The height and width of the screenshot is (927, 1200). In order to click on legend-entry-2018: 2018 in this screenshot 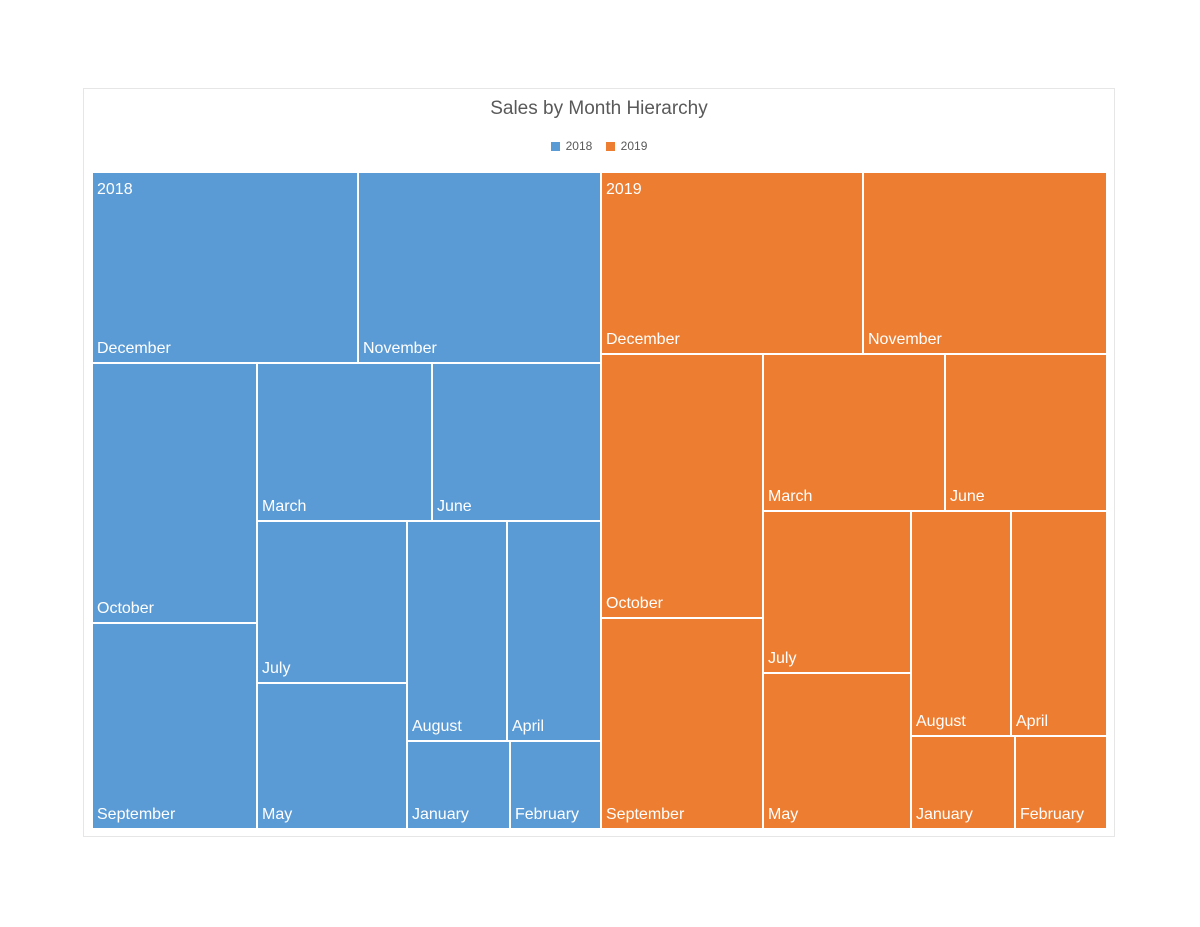, I will do `click(571, 146)`.